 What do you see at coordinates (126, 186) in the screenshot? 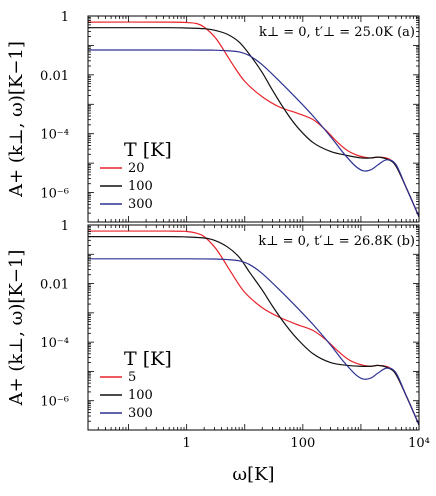
I see `legend: 20 100 300` at bounding box center [126, 186].